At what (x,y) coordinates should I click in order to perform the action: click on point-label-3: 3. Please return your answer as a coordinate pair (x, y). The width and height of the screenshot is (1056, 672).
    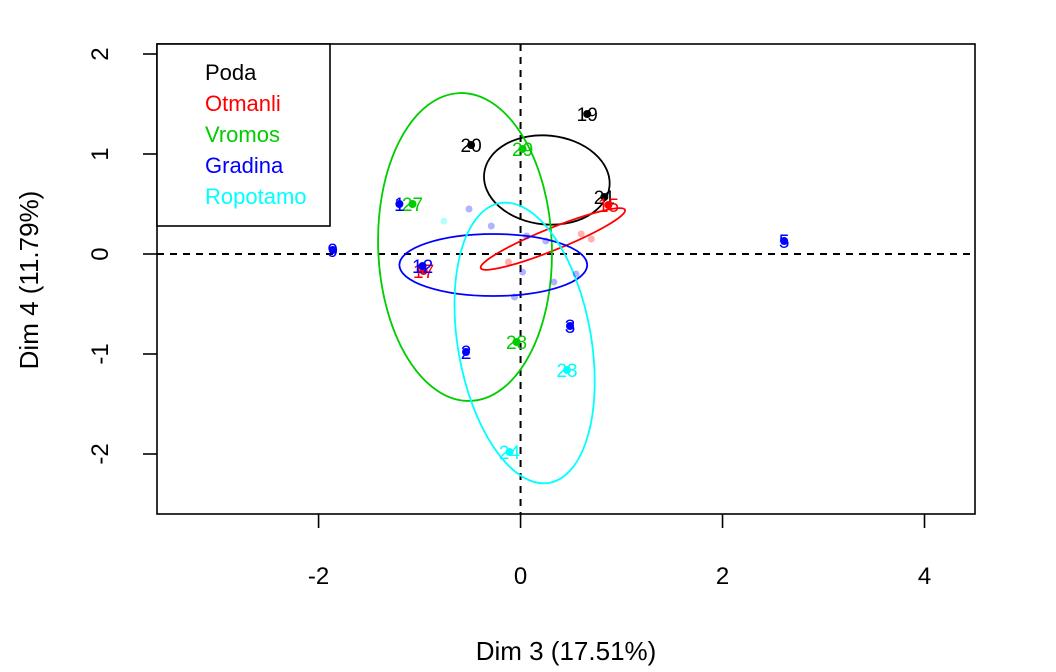
    Looking at the image, I should click on (570, 327).